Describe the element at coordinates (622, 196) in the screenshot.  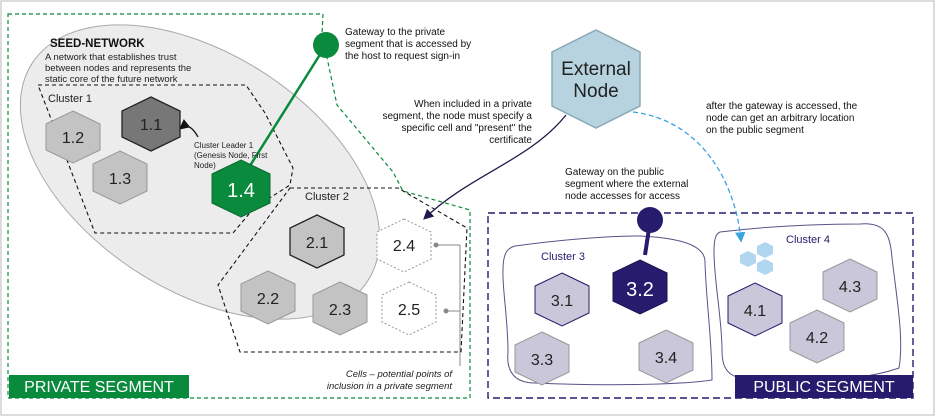
I see `public-gateway-note-3: node accesses for access` at that location.